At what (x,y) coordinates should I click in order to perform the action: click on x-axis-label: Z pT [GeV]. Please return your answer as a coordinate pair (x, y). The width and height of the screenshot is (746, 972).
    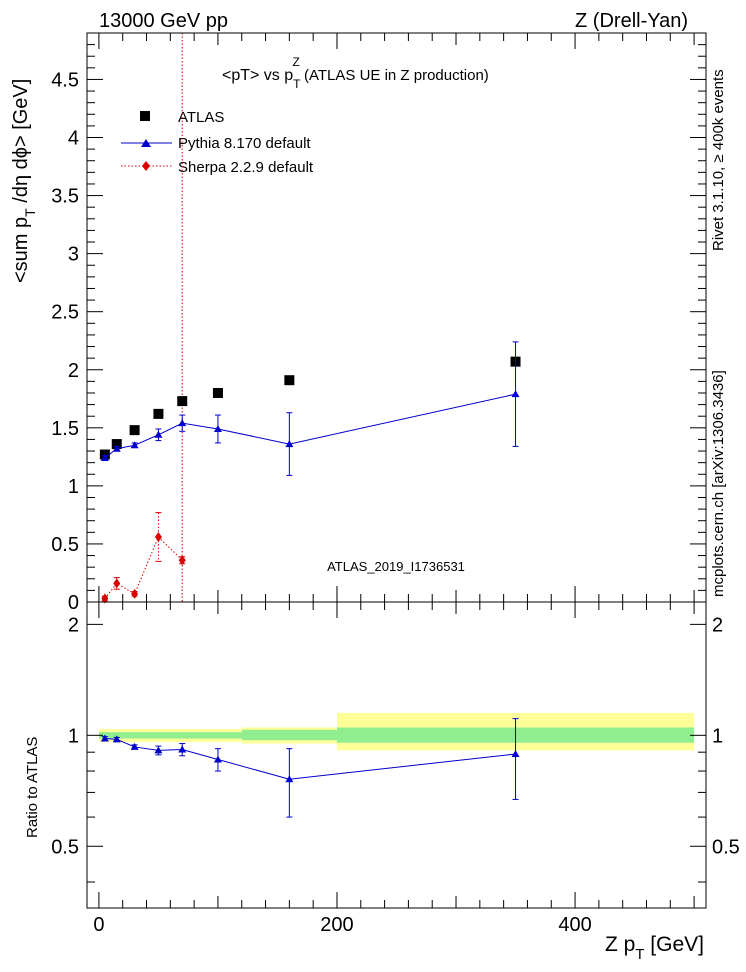
    Looking at the image, I should click on (654, 948).